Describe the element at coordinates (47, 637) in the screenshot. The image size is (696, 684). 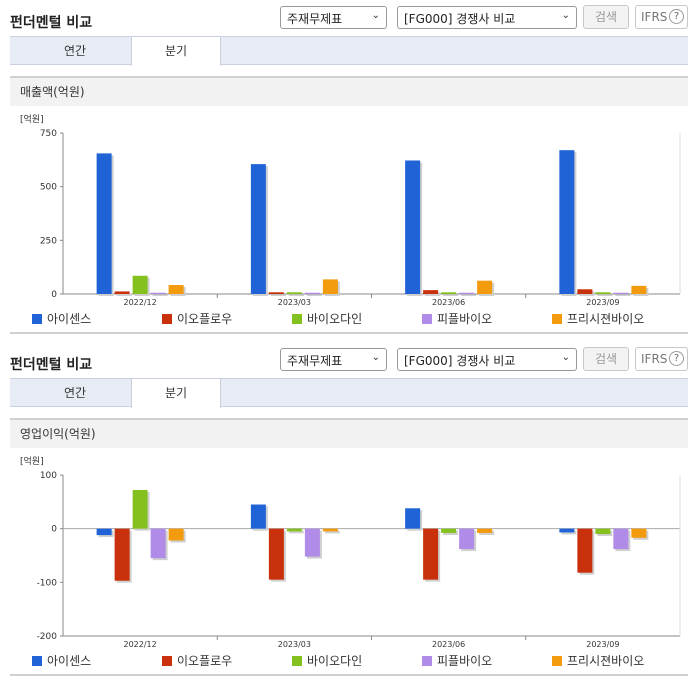
I see `y-tick-label: -200` at that location.